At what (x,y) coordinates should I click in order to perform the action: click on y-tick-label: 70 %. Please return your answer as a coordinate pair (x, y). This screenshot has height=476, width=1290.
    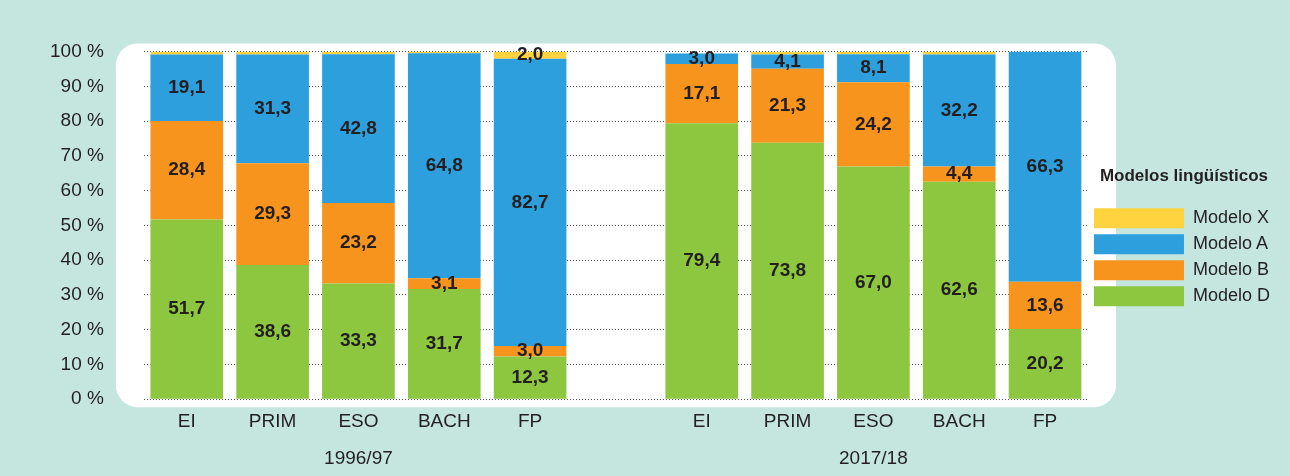
    Looking at the image, I should click on (82, 155).